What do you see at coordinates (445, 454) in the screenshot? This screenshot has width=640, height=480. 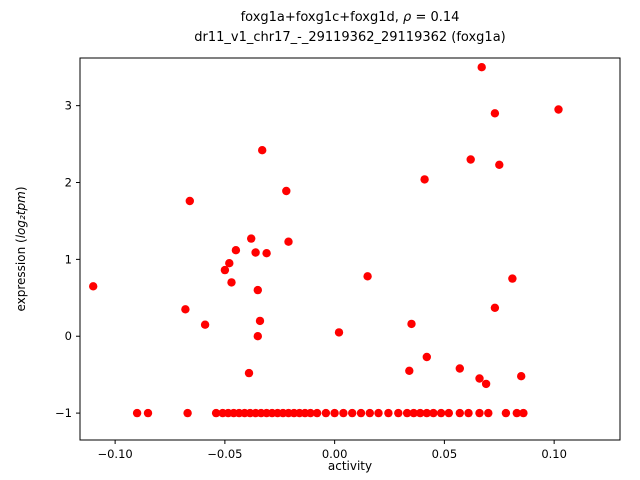 I see `x-tick-label: 0.05` at bounding box center [445, 454].